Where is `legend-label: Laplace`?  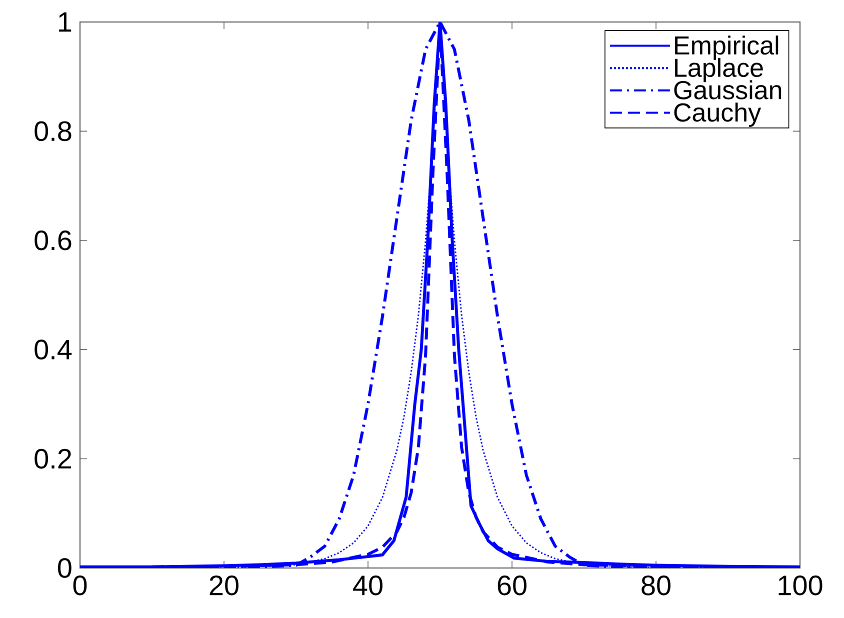
legend-label: Laplace is located at coordinates (719, 70).